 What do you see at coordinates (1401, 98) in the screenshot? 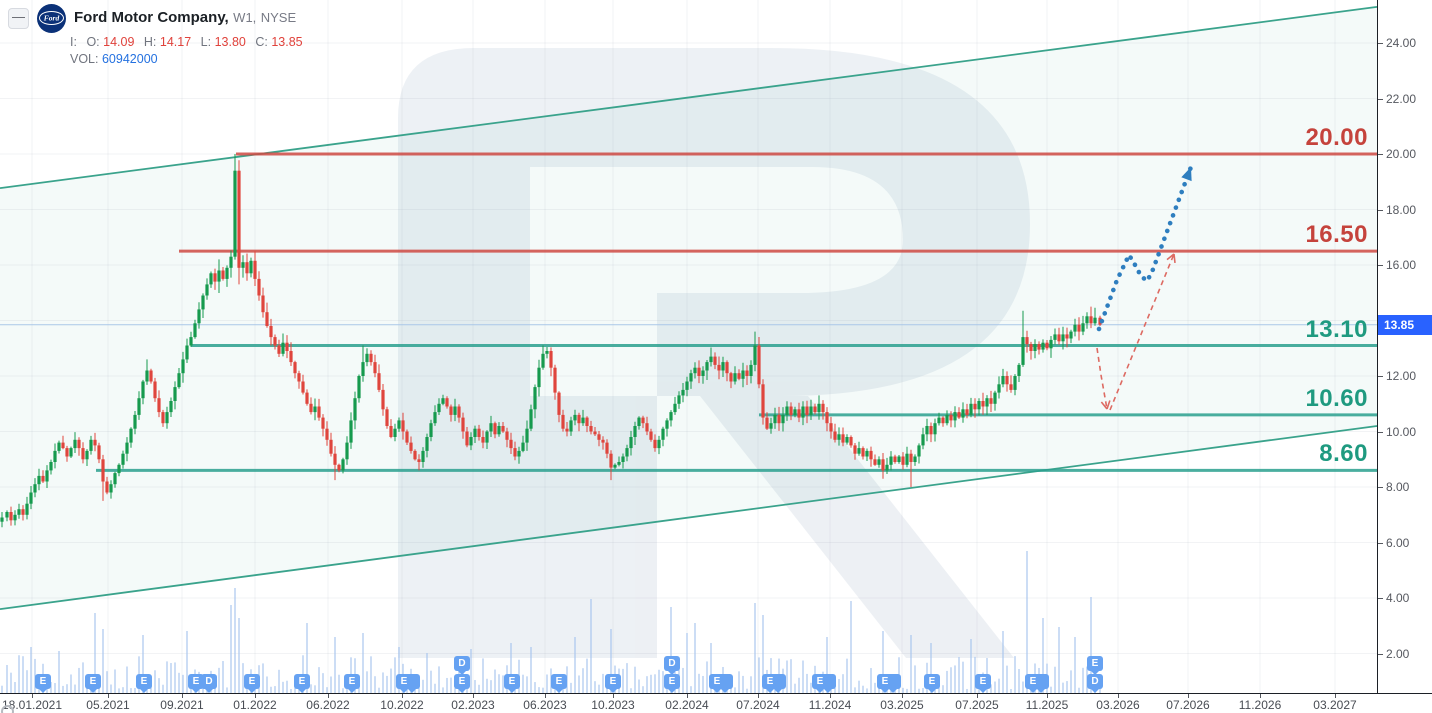
I see `y-axis-label: 22.00` at bounding box center [1401, 98].